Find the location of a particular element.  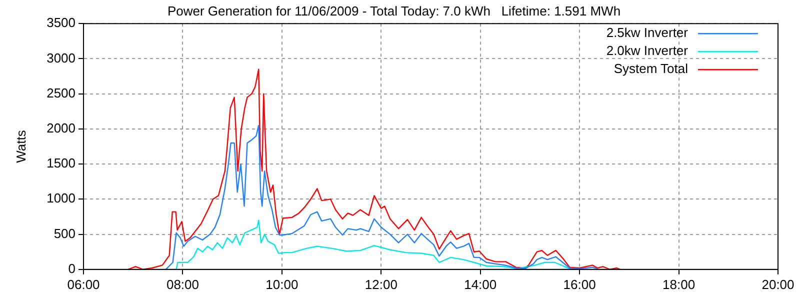

y-tick-label: 1500 is located at coordinates (61, 163).